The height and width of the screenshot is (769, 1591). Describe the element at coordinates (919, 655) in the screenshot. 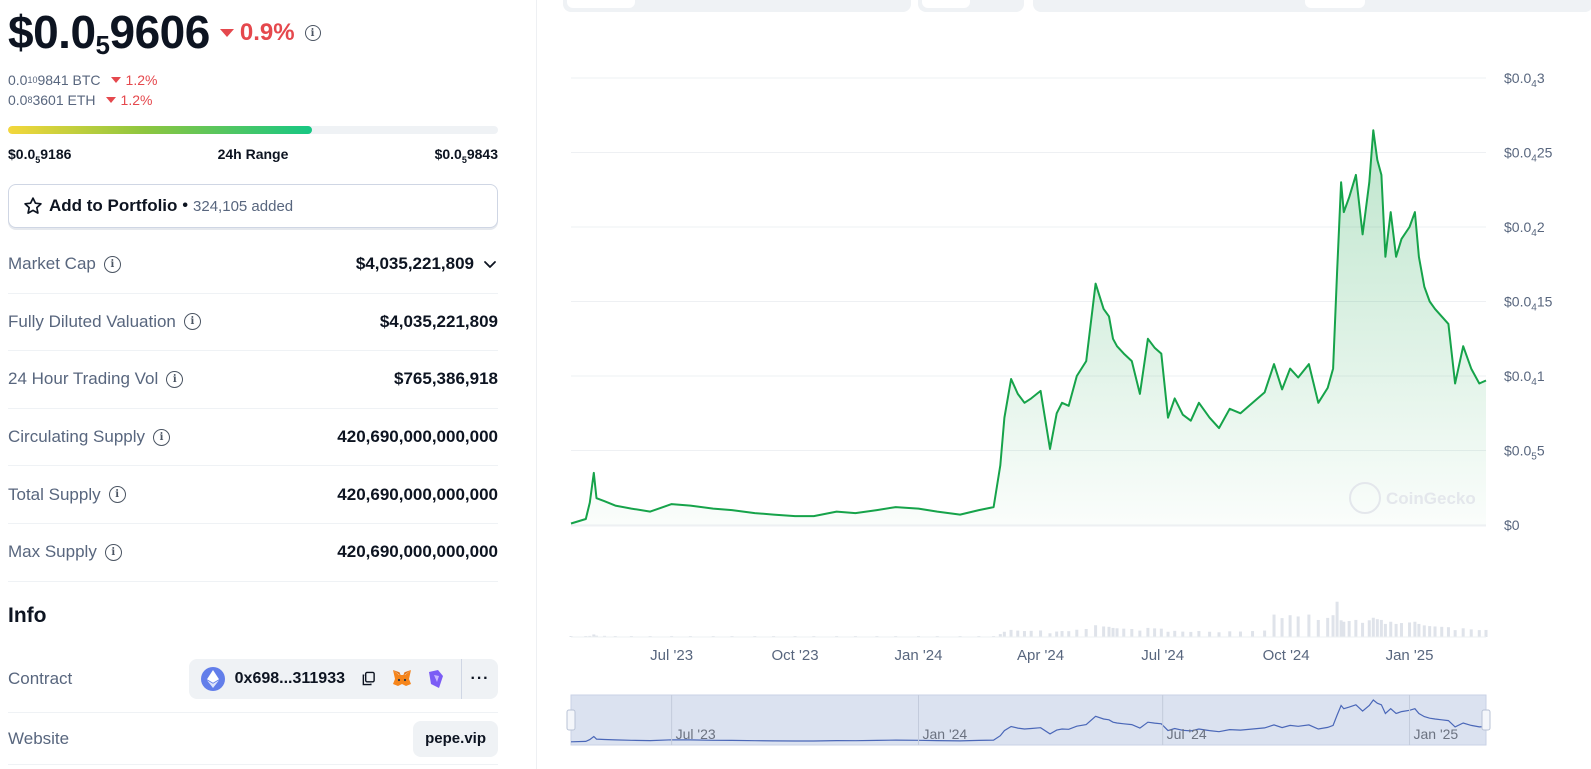

I see `x-tick-label: Jan '24` at that location.